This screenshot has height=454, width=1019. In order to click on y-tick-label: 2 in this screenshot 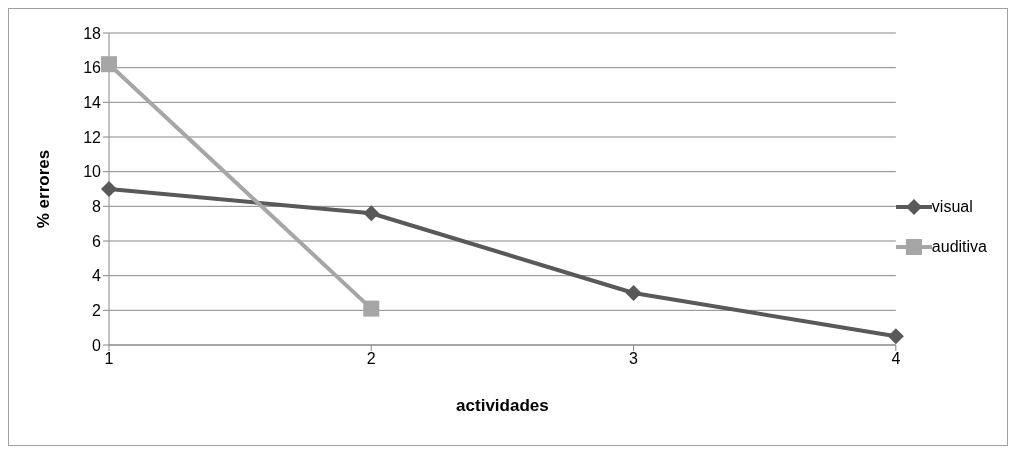, I will do `click(97, 311)`.